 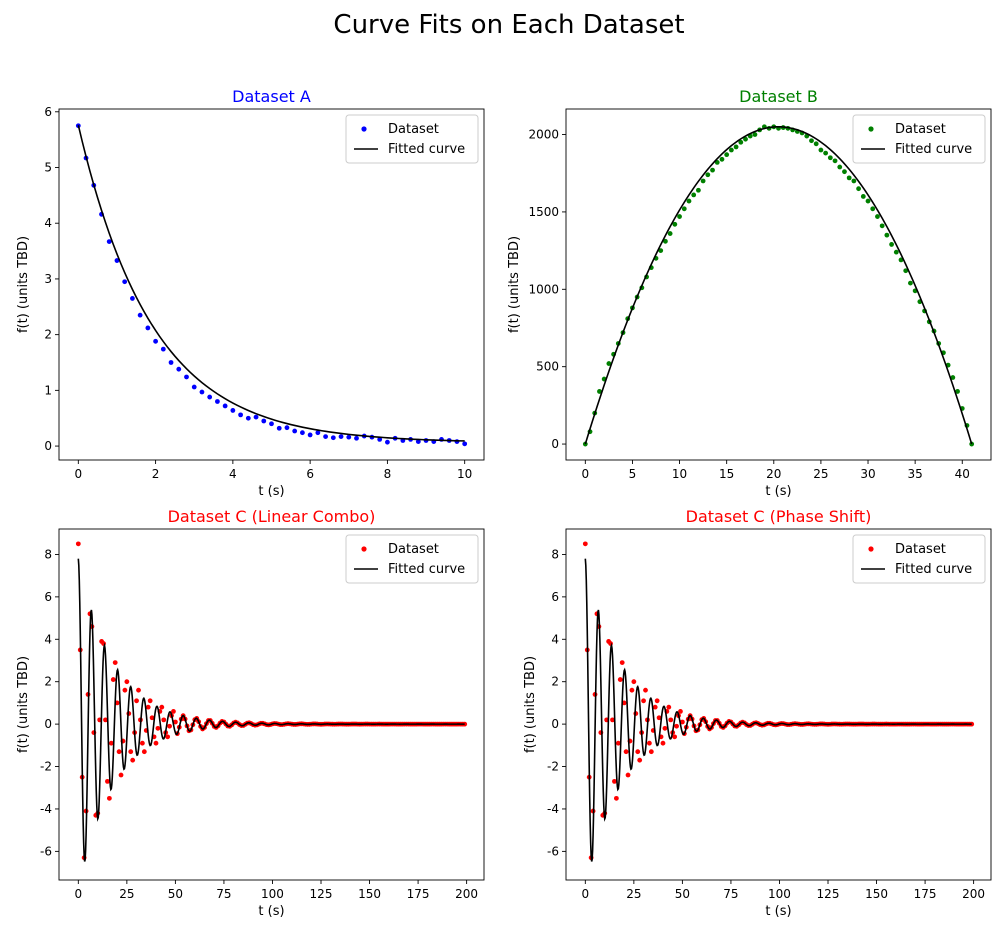 I want to click on y-tick-label: 1, so click(x=48, y=390).